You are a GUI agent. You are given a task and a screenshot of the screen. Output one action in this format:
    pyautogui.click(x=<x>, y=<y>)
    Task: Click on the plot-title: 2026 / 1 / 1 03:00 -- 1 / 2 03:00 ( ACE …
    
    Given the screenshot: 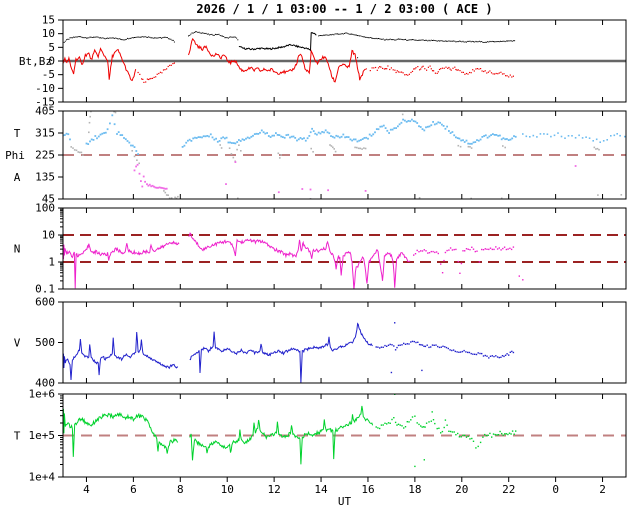 What is the action you would take?
    pyautogui.click(x=344, y=9)
    